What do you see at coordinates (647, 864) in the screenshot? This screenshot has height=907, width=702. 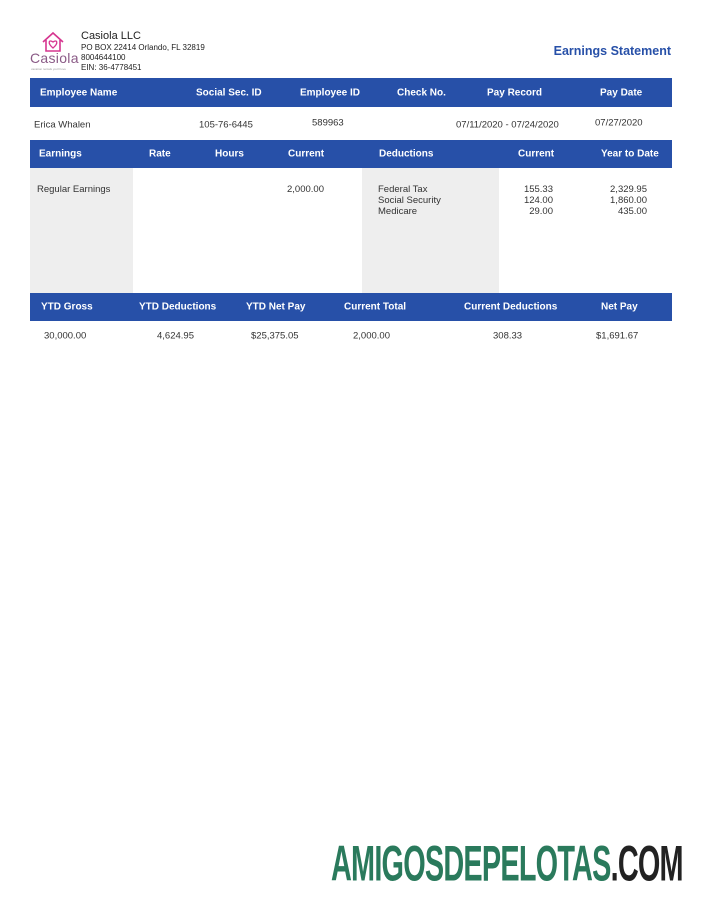 I see `watermark-suffix: .COM` at bounding box center [647, 864].